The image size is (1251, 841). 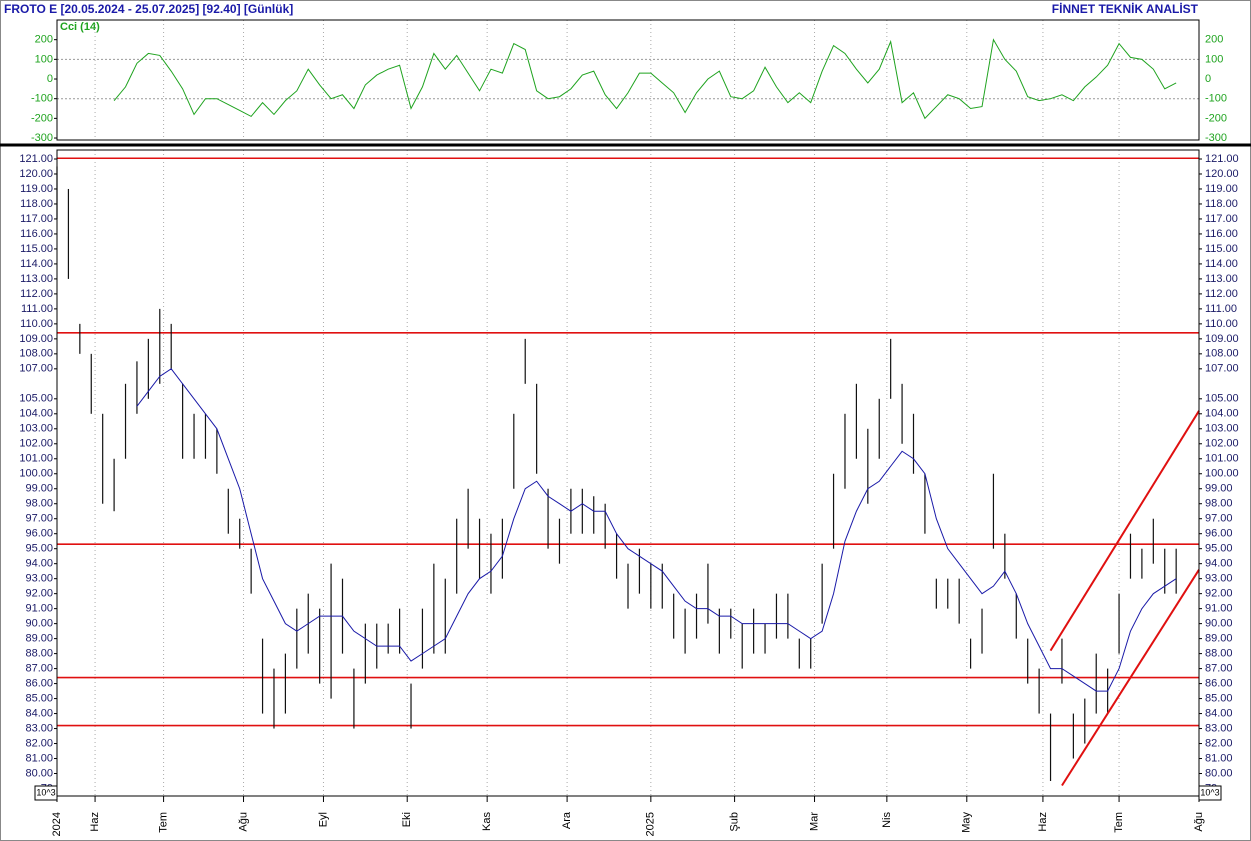 What do you see at coordinates (1125, 8) in the screenshot?
I see `brand: FİNNET TEKNİK ANALİST` at bounding box center [1125, 8].